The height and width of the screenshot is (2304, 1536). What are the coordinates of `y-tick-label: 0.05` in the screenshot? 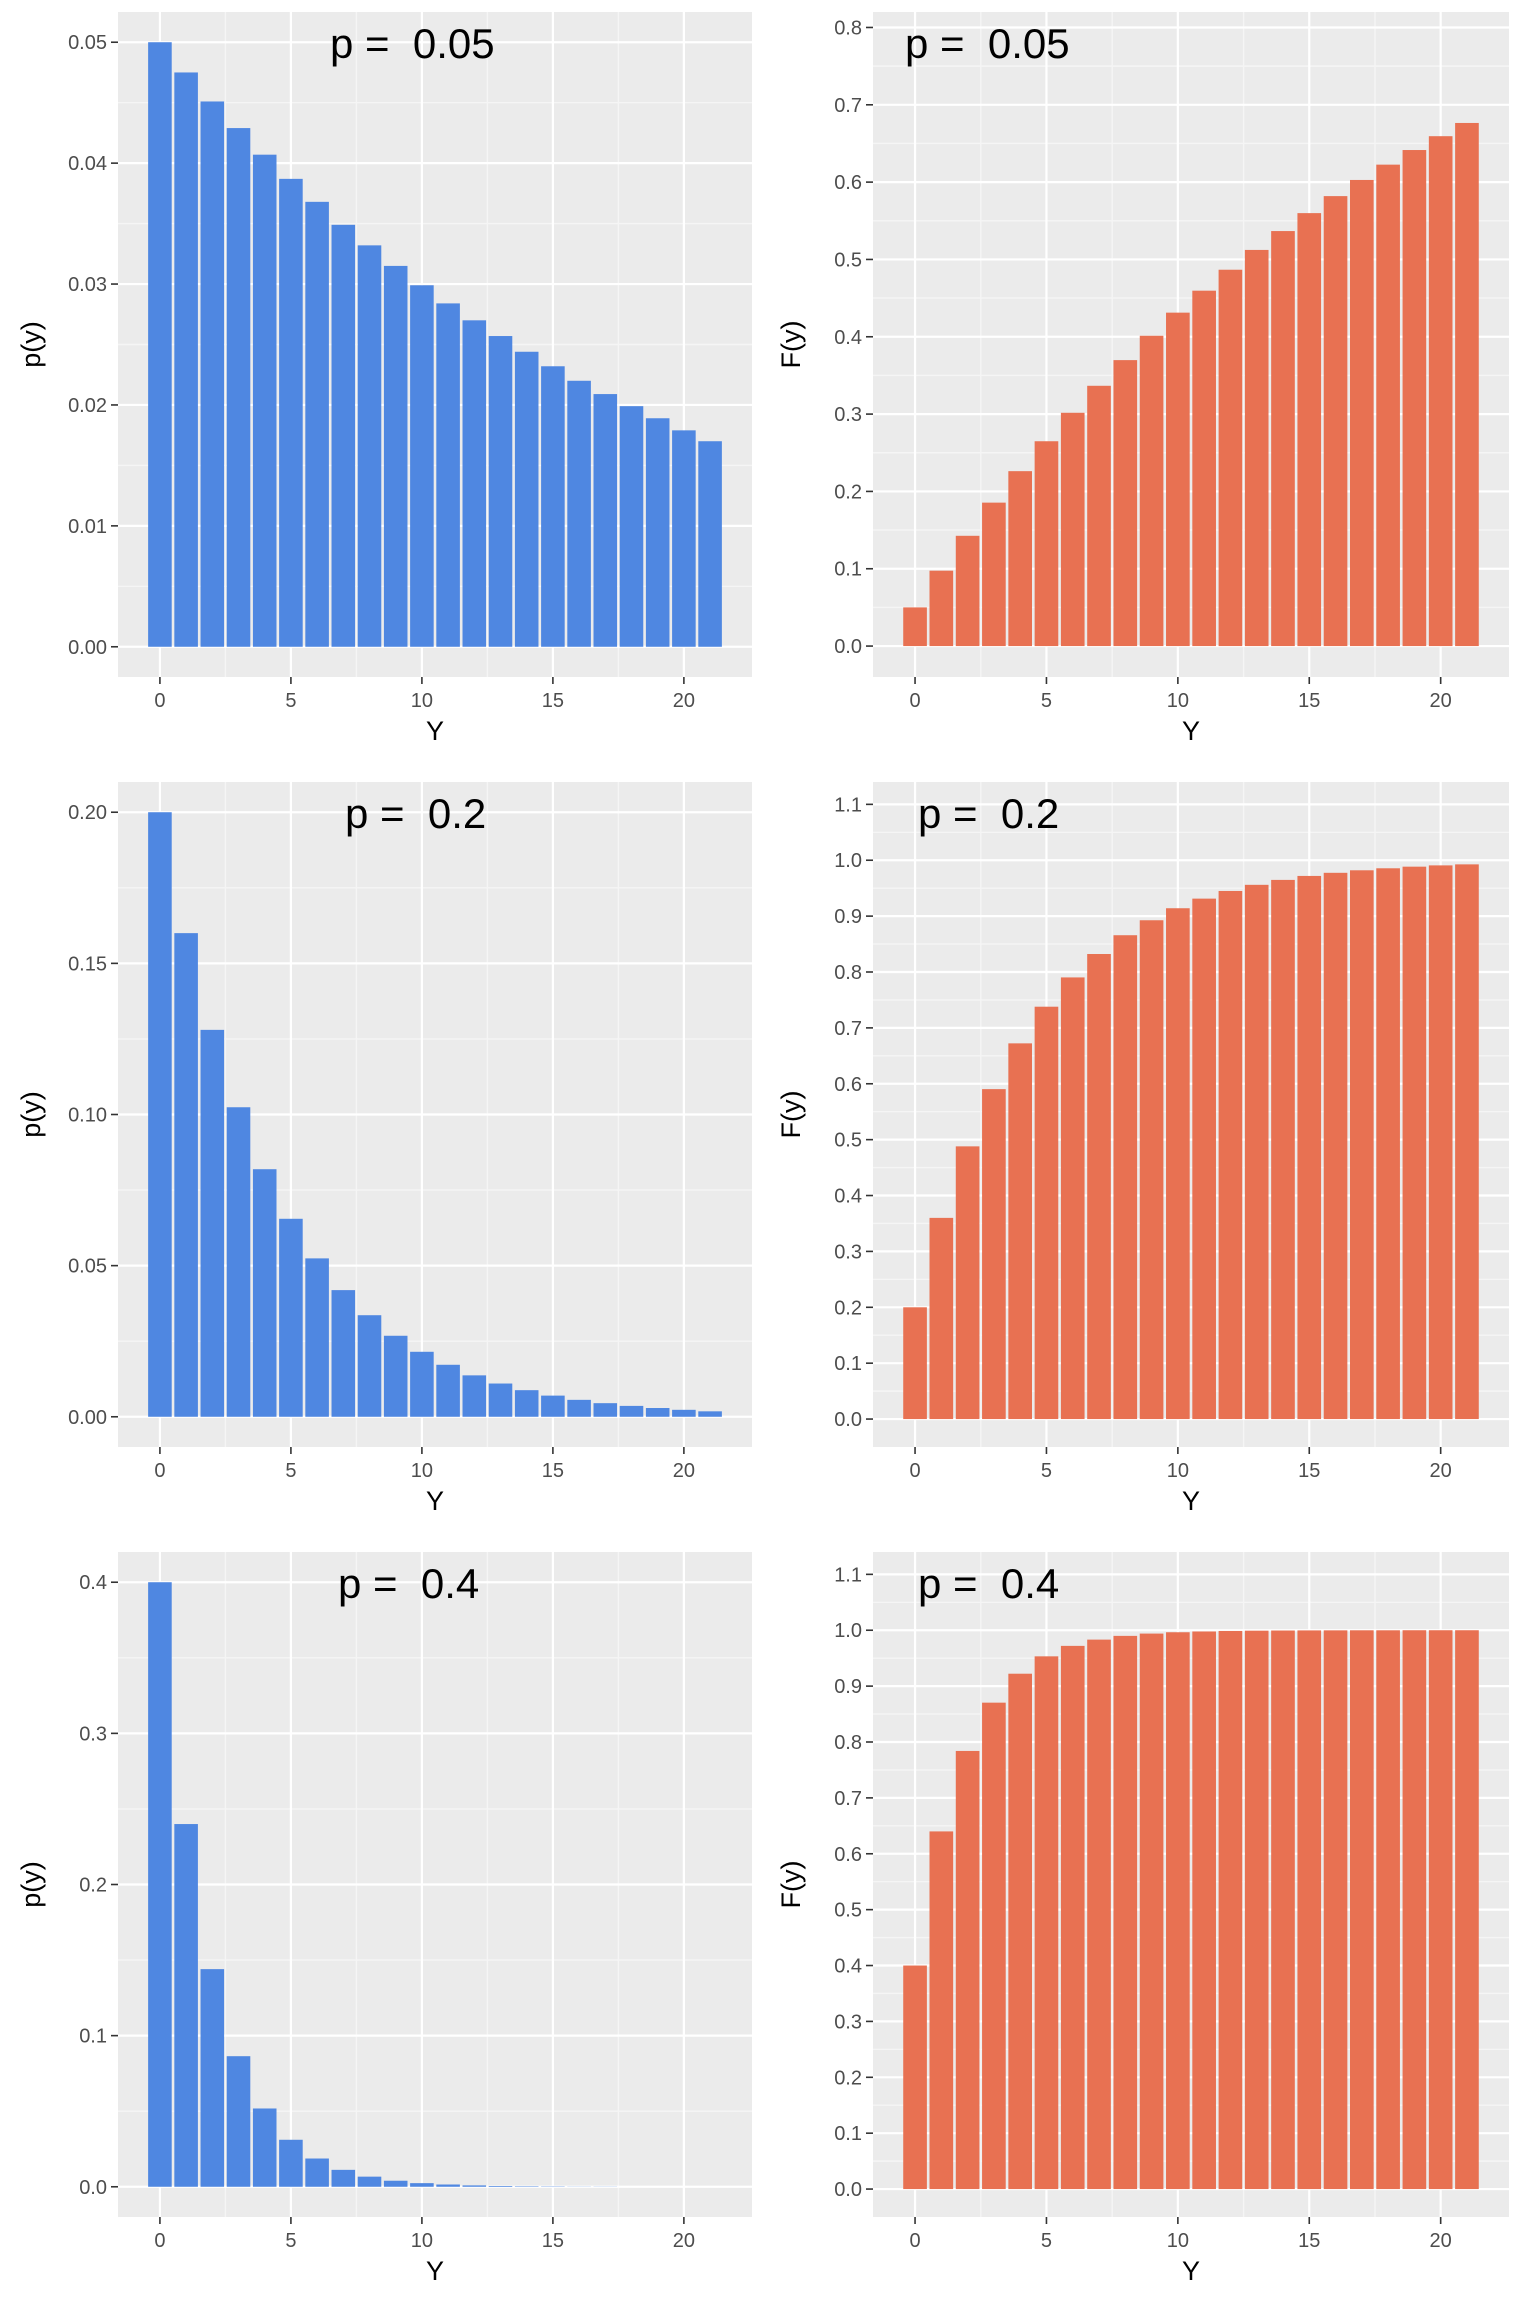 It's located at (87, 43).